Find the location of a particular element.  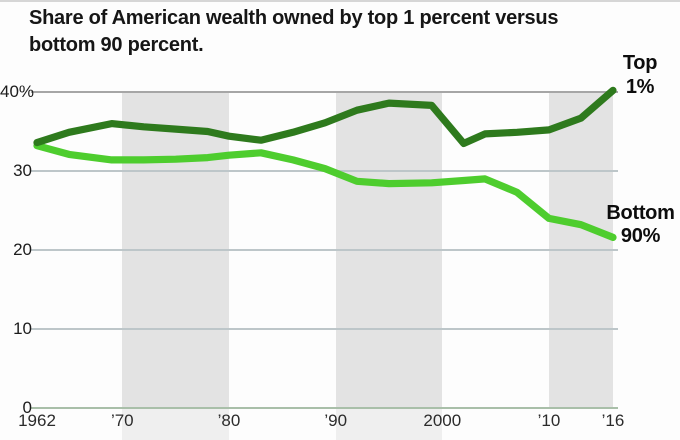

x-tick-2010: ’10 is located at coordinates (549, 420).